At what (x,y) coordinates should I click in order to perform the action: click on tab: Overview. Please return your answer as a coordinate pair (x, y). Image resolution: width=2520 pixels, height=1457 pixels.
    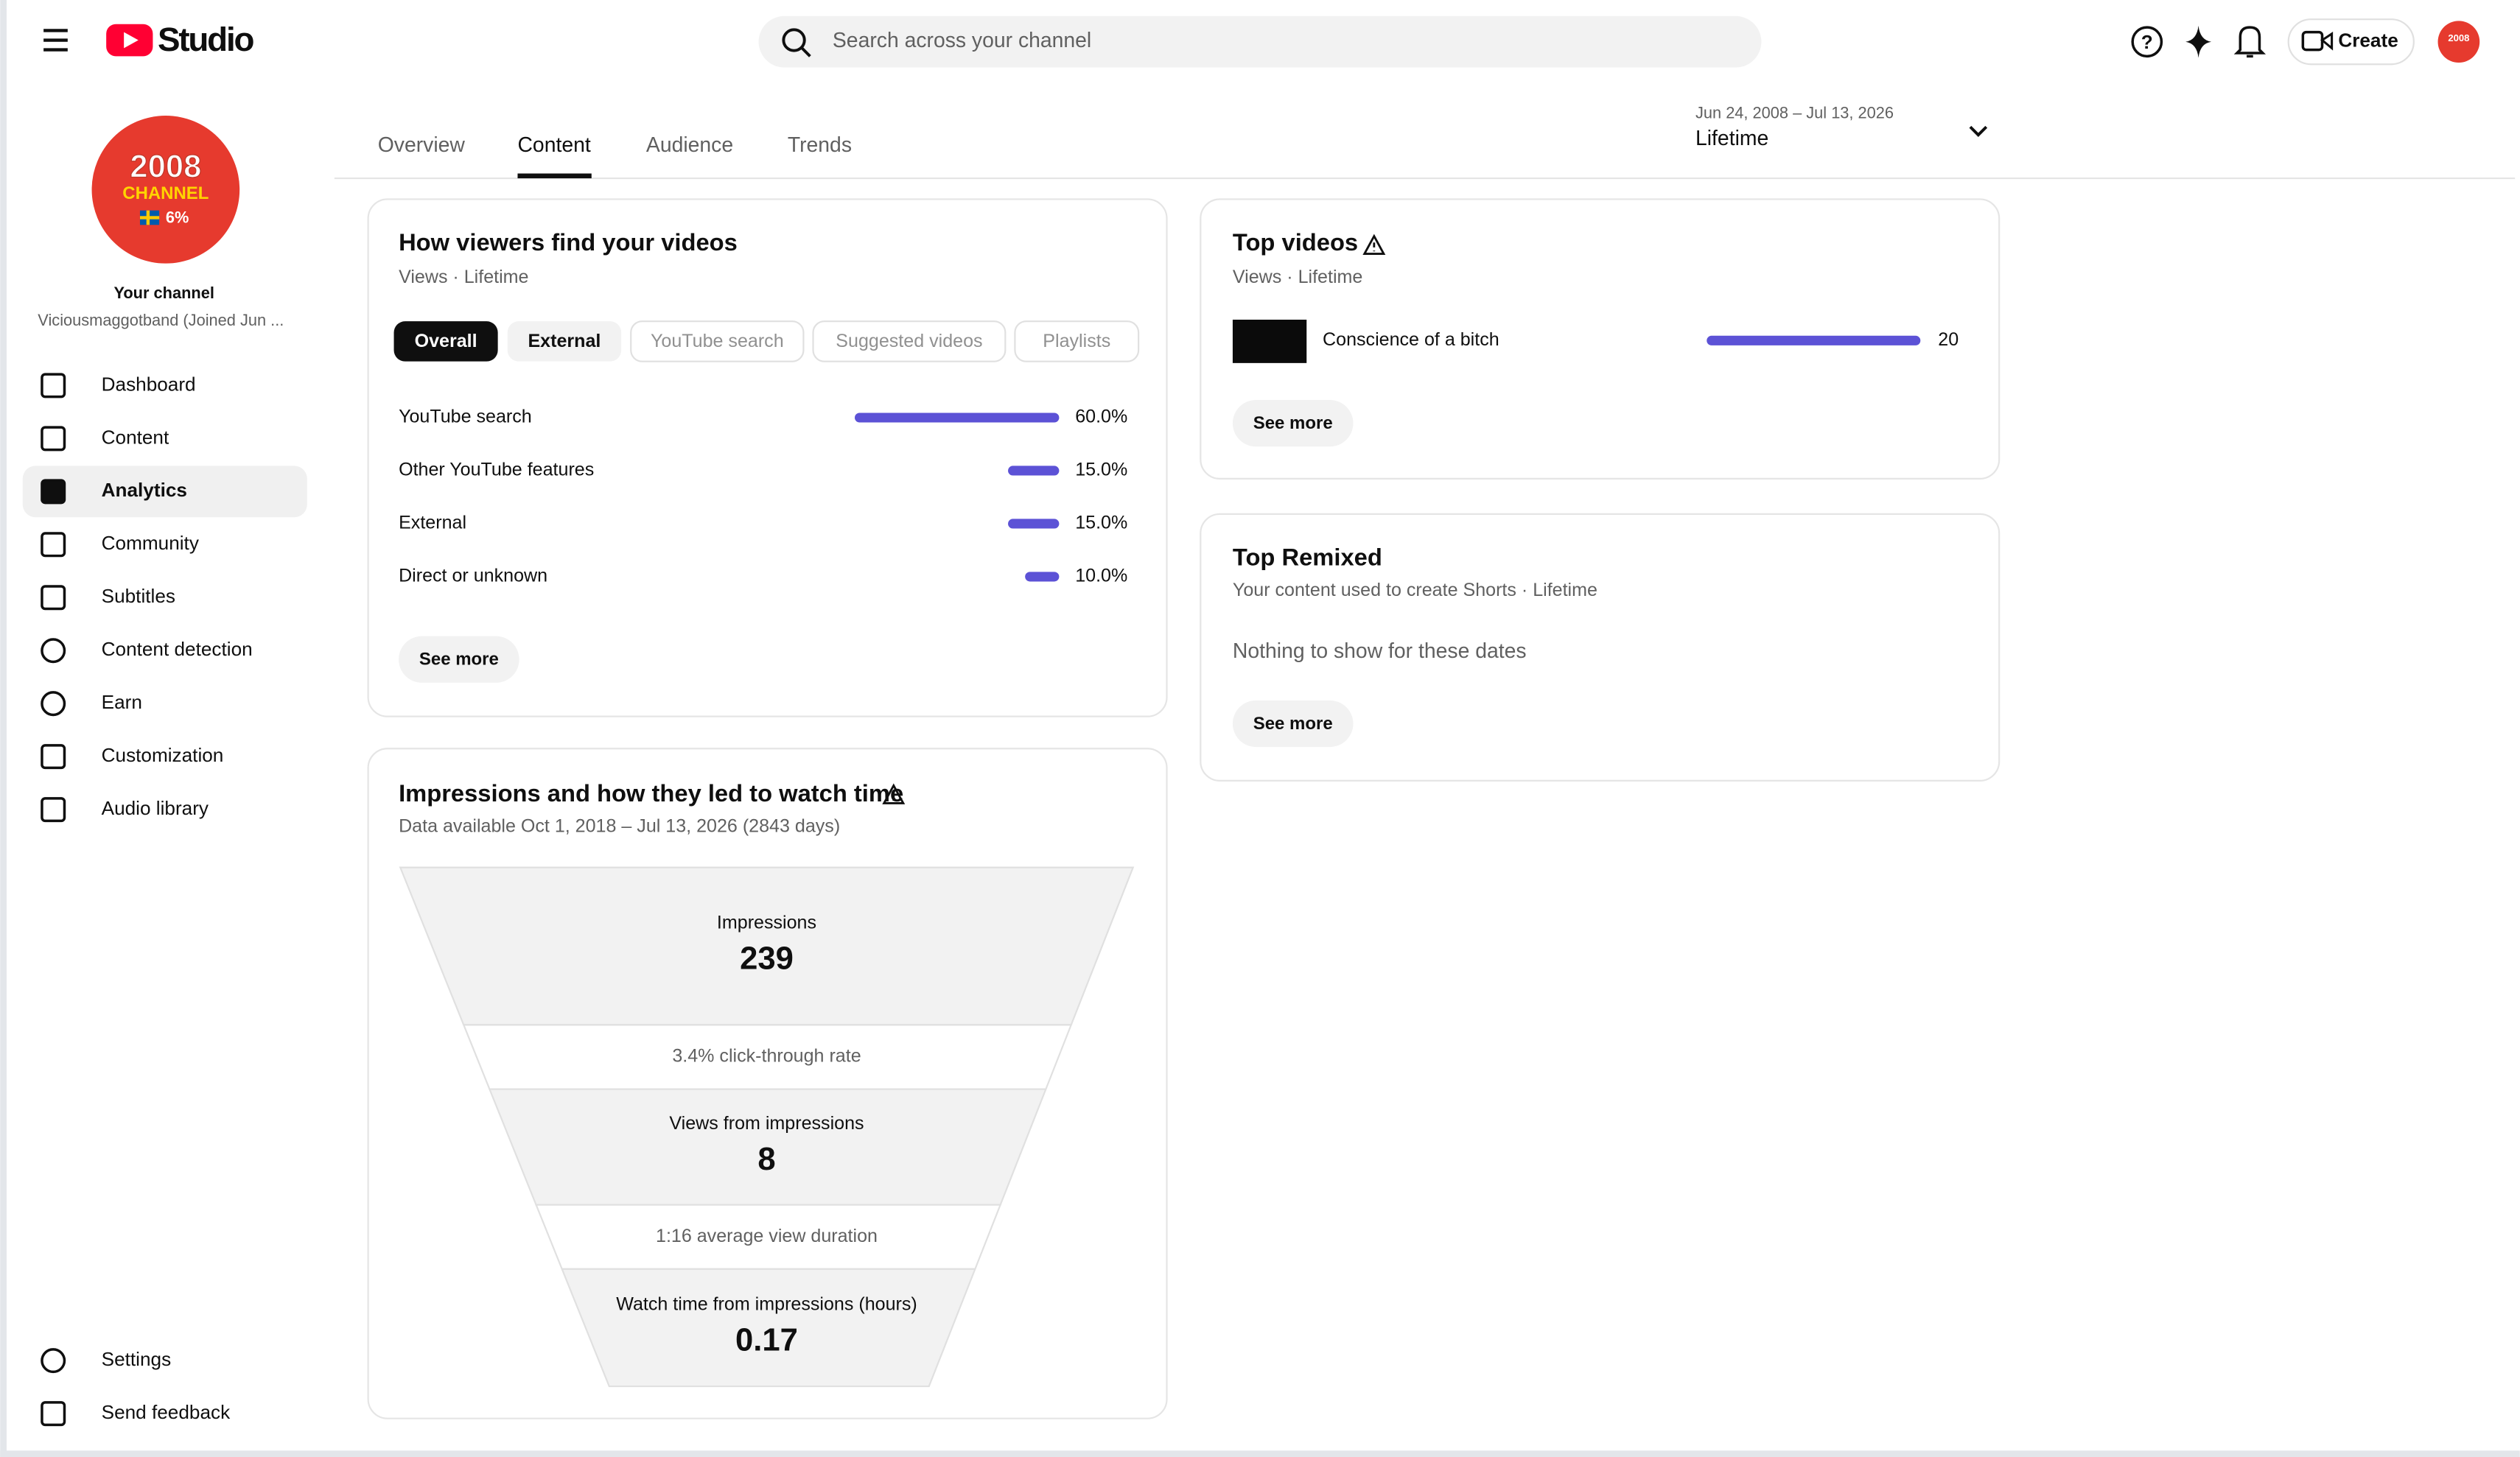
    Looking at the image, I should click on (422, 145).